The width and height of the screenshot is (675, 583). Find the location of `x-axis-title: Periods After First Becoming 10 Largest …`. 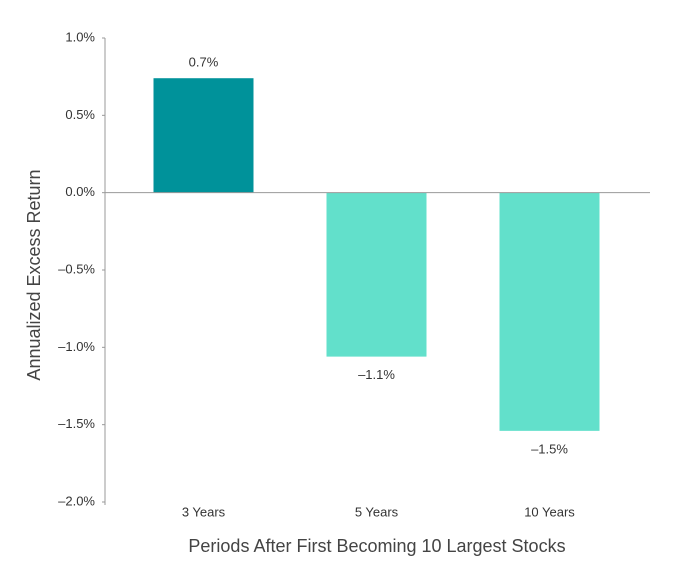

x-axis-title: Periods After First Becoming 10 Largest … is located at coordinates (376, 546).